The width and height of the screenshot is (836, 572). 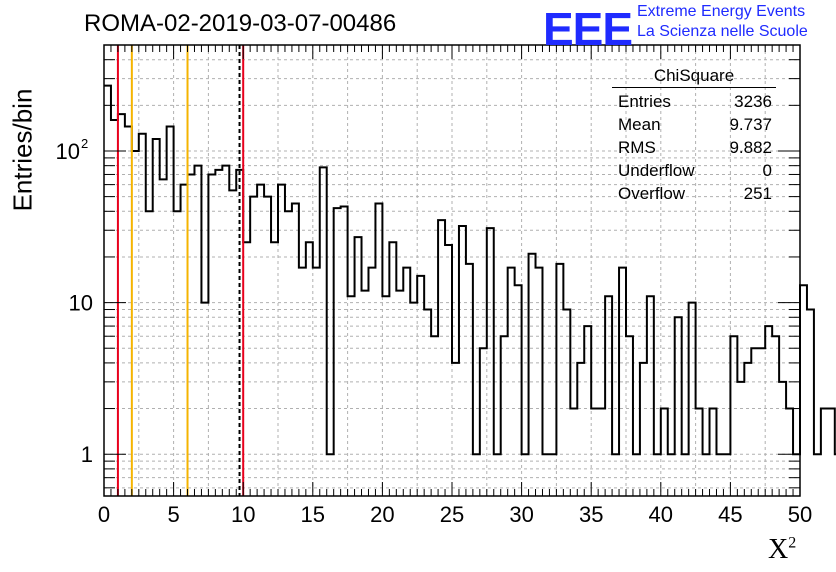 I want to click on x-tick-label: 50, so click(x=800, y=514).